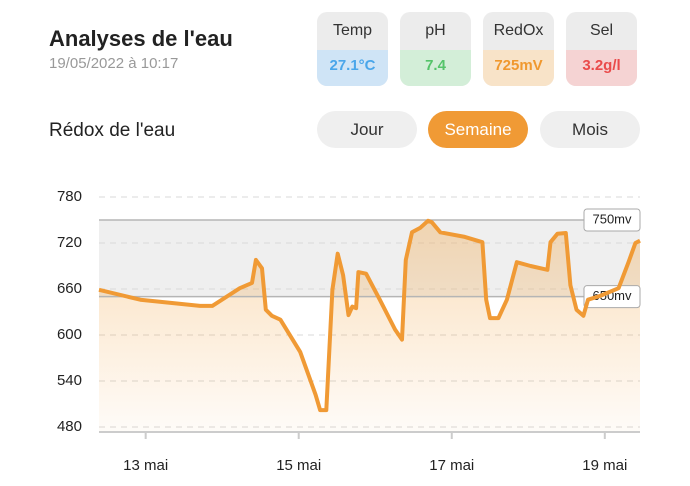 This screenshot has width=690, height=486. Describe the element at coordinates (451, 465) in the screenshot. I see `x-tick-label: 17 mai` at that location.